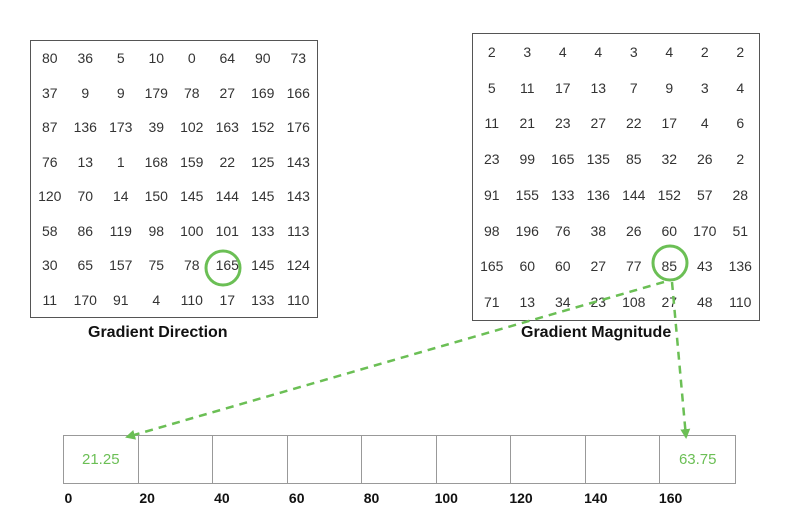 This screenshot has height=521, width=801. Describe the element at coordinates (527, 123) in the screenshot. I see `magnitude-cell: 21` at that location.